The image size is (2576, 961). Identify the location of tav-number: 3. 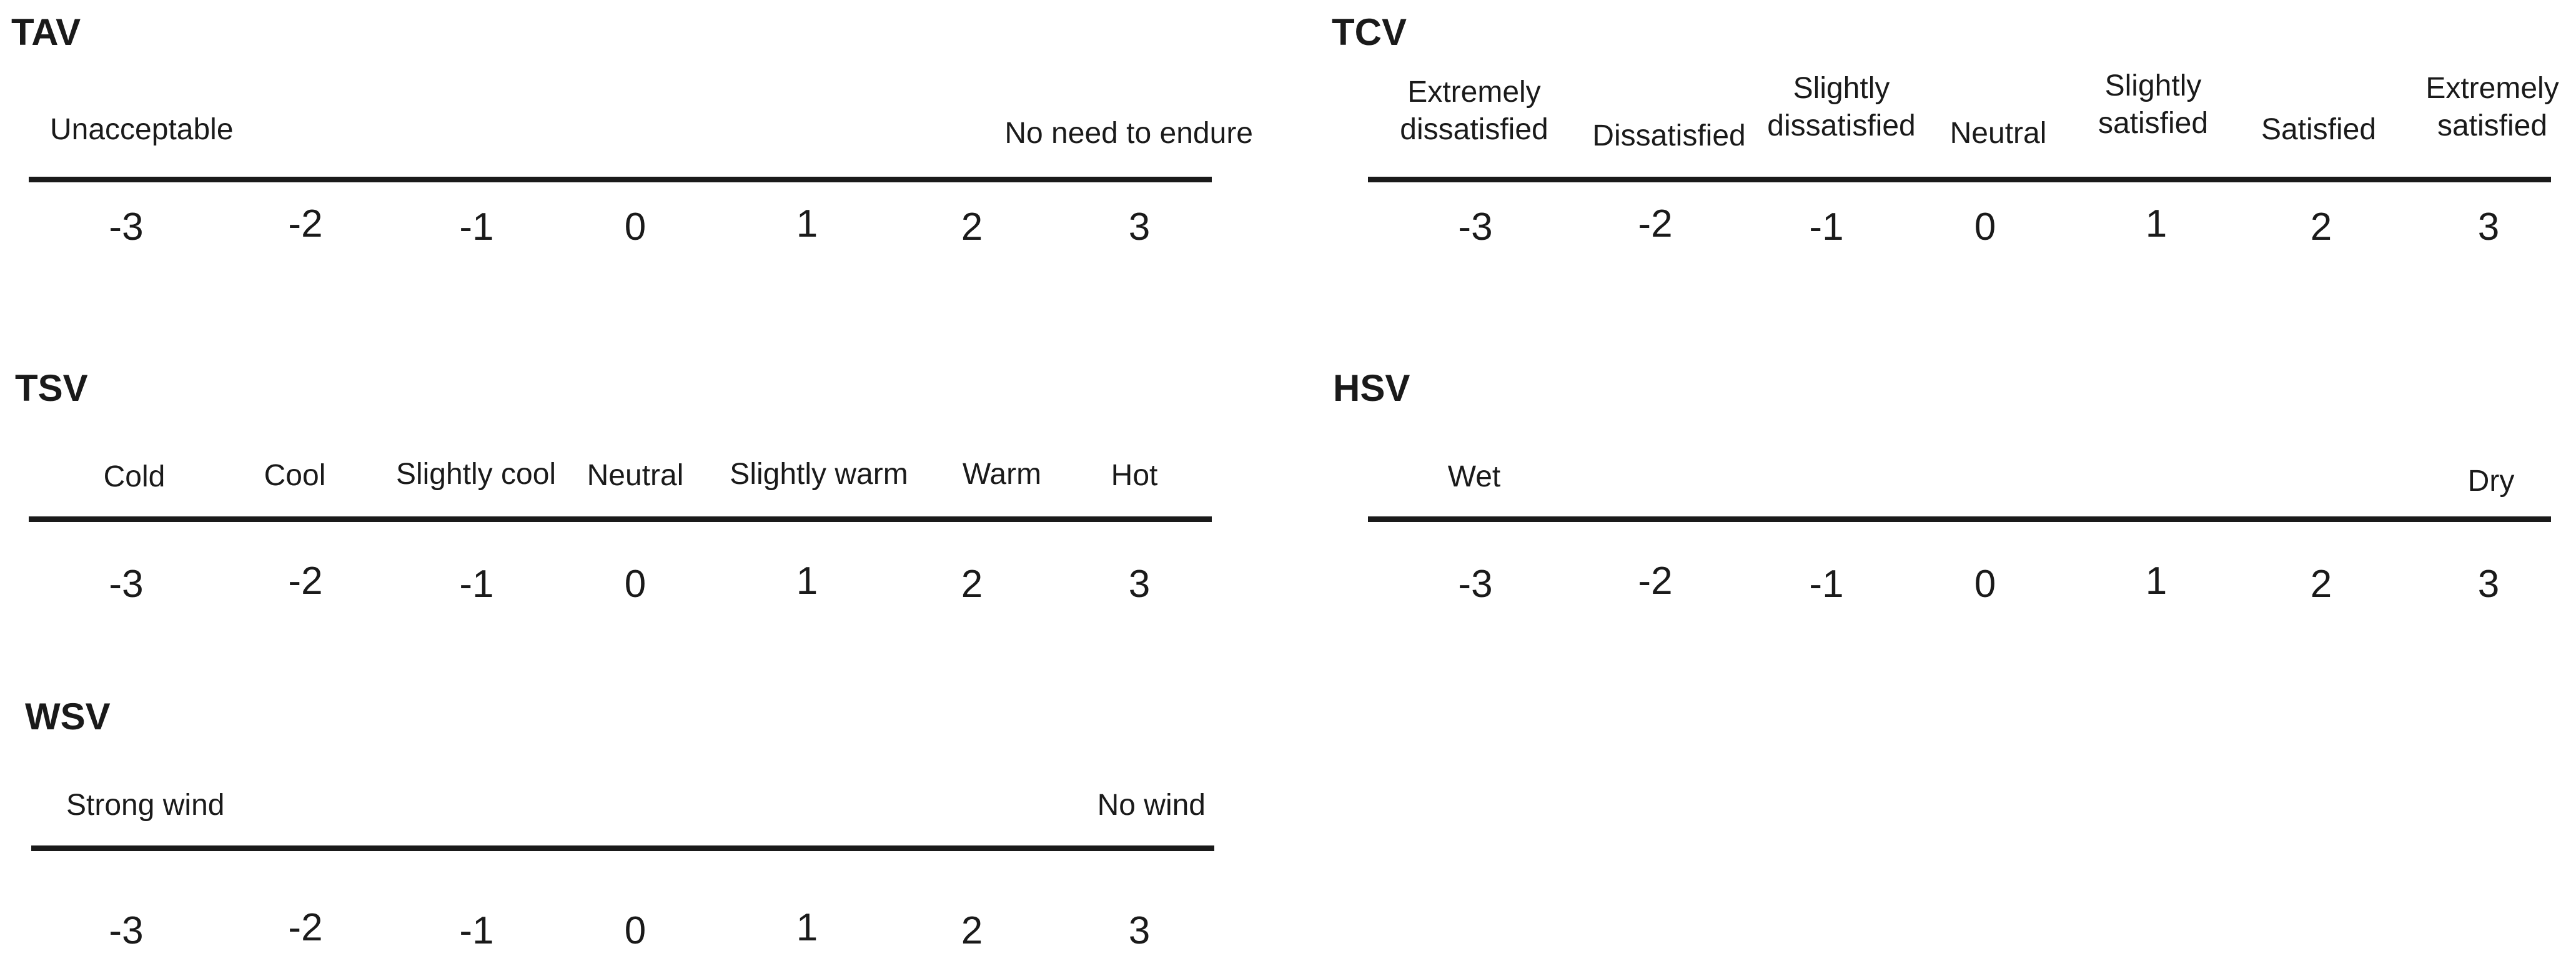
(1139, 227).